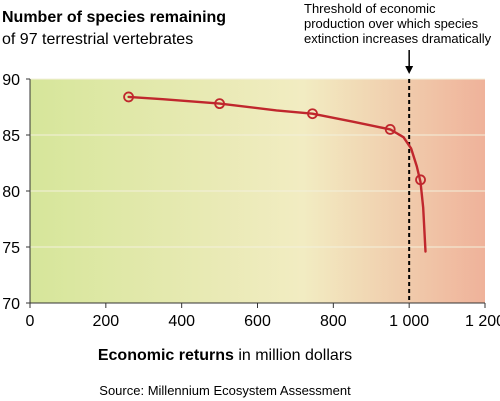 The height and width of the screenshot is (401, 500). What do you see at coordinates (409, 70) in the screenshot?
I see `threshold-arrow-head` at bounding box center [409, 70].